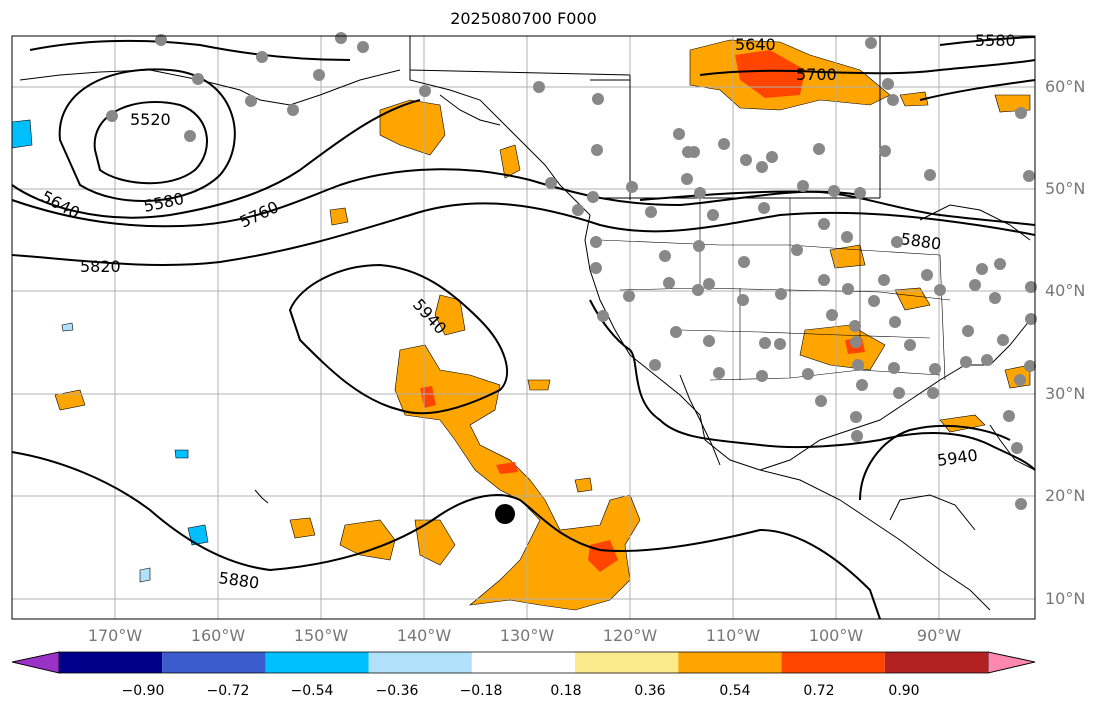 This screenshot has height=712, width=1105. I want to click on colorbar, so click(523, 662).